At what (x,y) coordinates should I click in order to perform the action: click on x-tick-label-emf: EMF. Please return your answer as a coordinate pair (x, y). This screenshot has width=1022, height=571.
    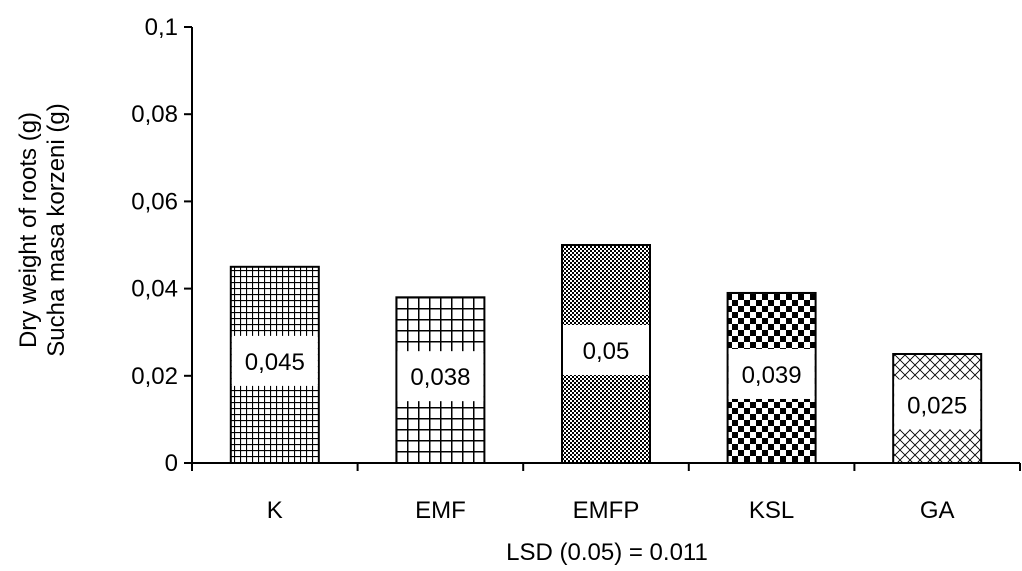
    Looking at the image, I should click on (440, 510).